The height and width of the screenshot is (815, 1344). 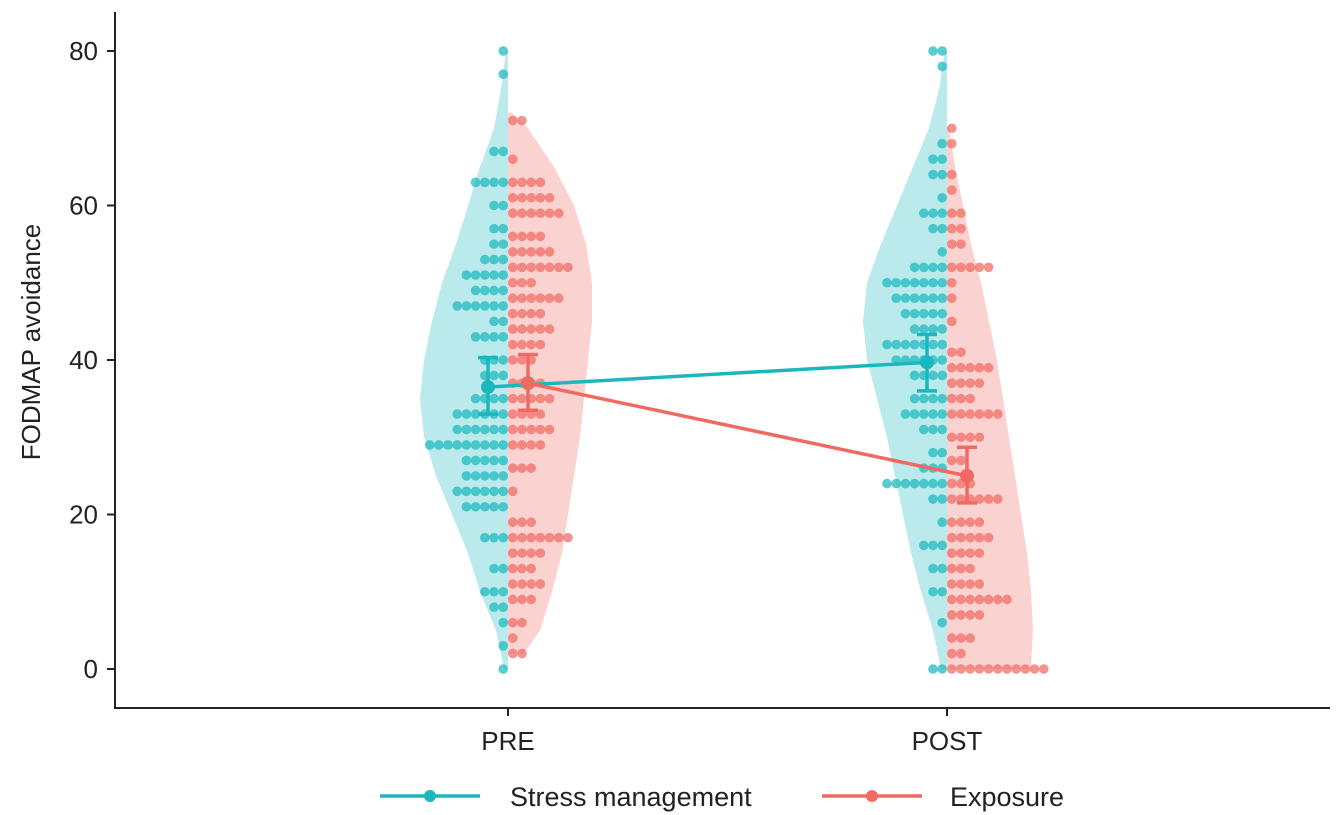 I want to click on mean-point-stress-management-post, so click(x=927, y=362).